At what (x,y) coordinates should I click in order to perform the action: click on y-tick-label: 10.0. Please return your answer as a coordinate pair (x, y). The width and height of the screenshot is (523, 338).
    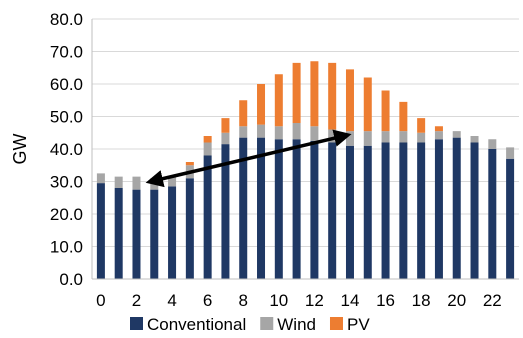
    Looking at the image, I should click on (66, 247).